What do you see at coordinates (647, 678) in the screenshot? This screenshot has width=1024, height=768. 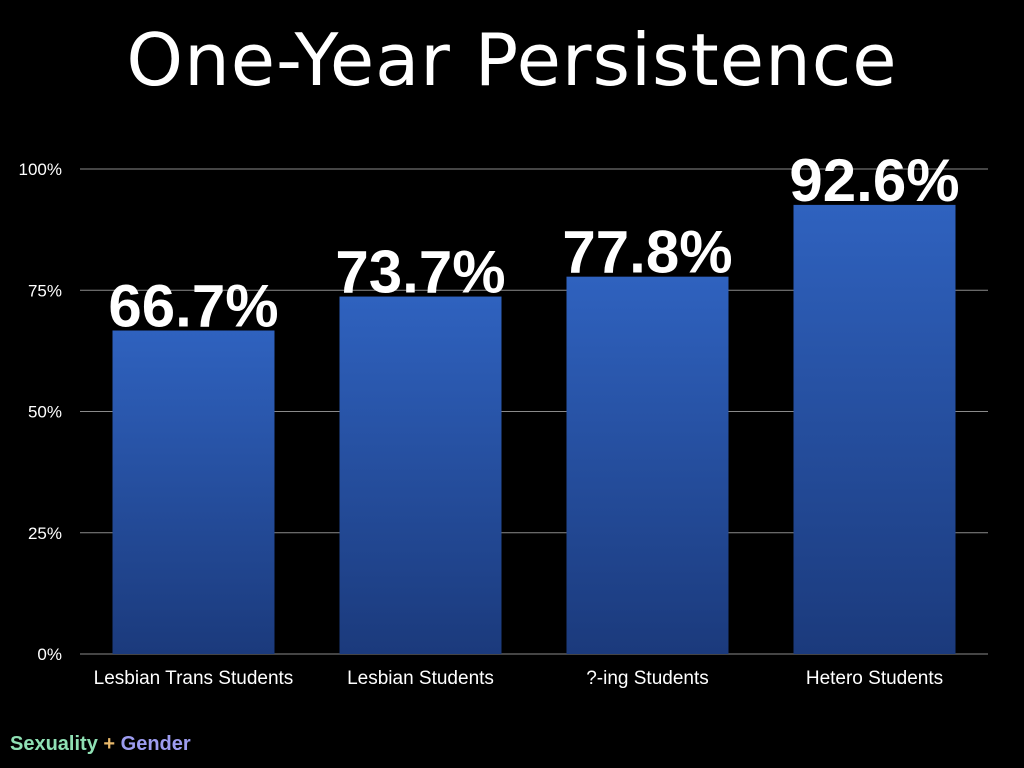 I see `x-tick-label: ?-ing Students` at bounding box center [647, 678].